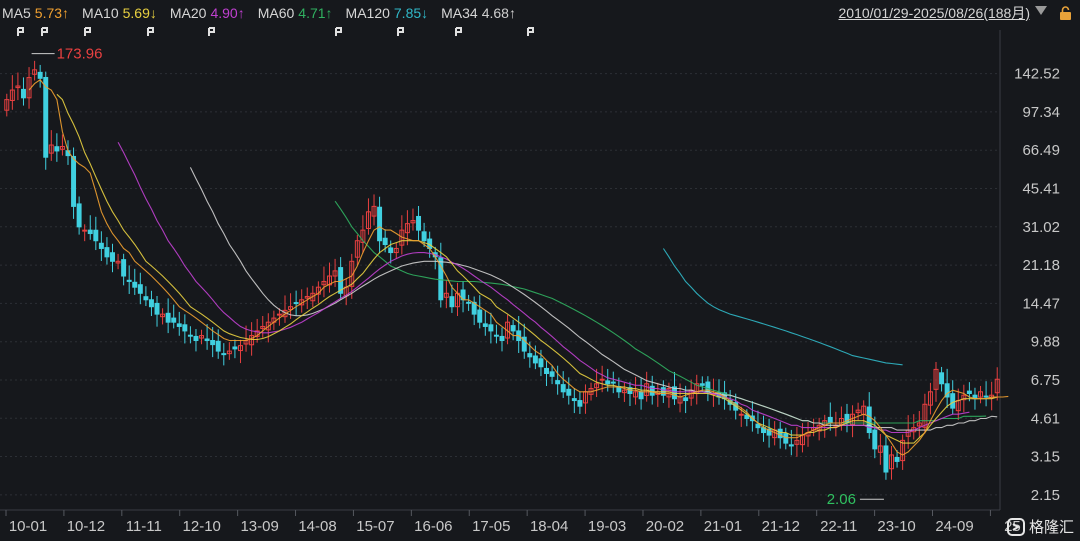  I want to click on ma60-value: 4.71↑, so click(315, 13).